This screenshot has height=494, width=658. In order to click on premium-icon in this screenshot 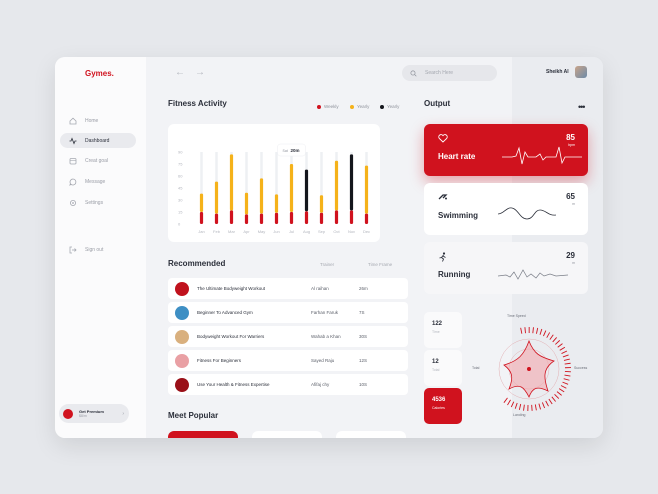, I will do `click(68, 413)`.